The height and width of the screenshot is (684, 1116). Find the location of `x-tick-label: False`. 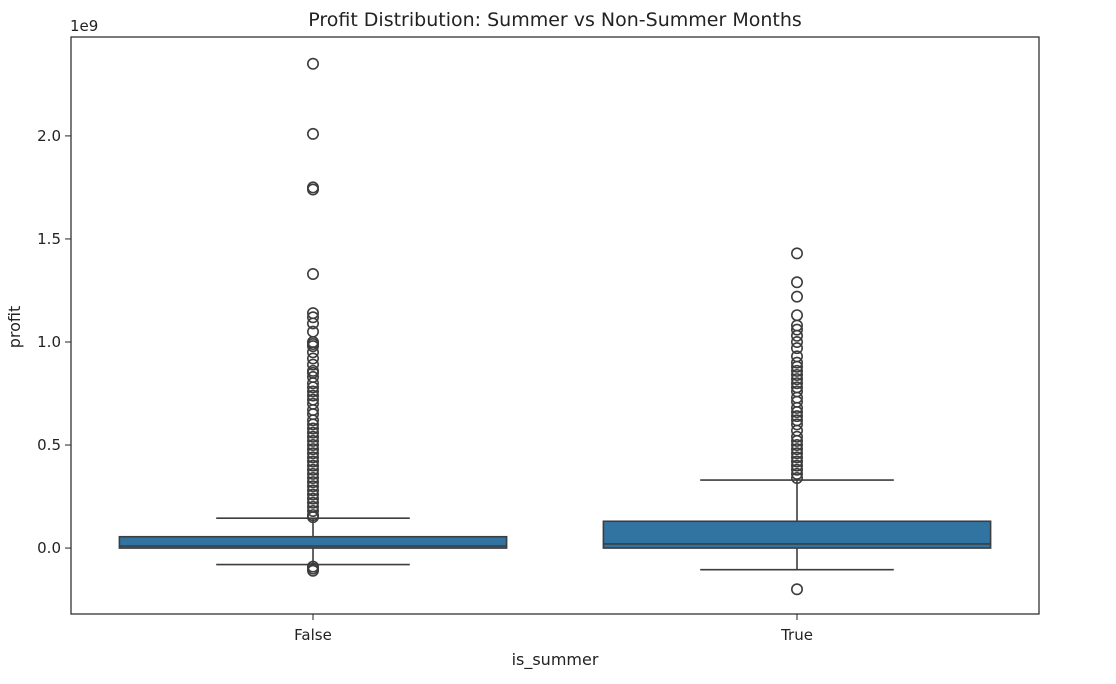

x-tick-label: False is located at coordinates (313, 635).